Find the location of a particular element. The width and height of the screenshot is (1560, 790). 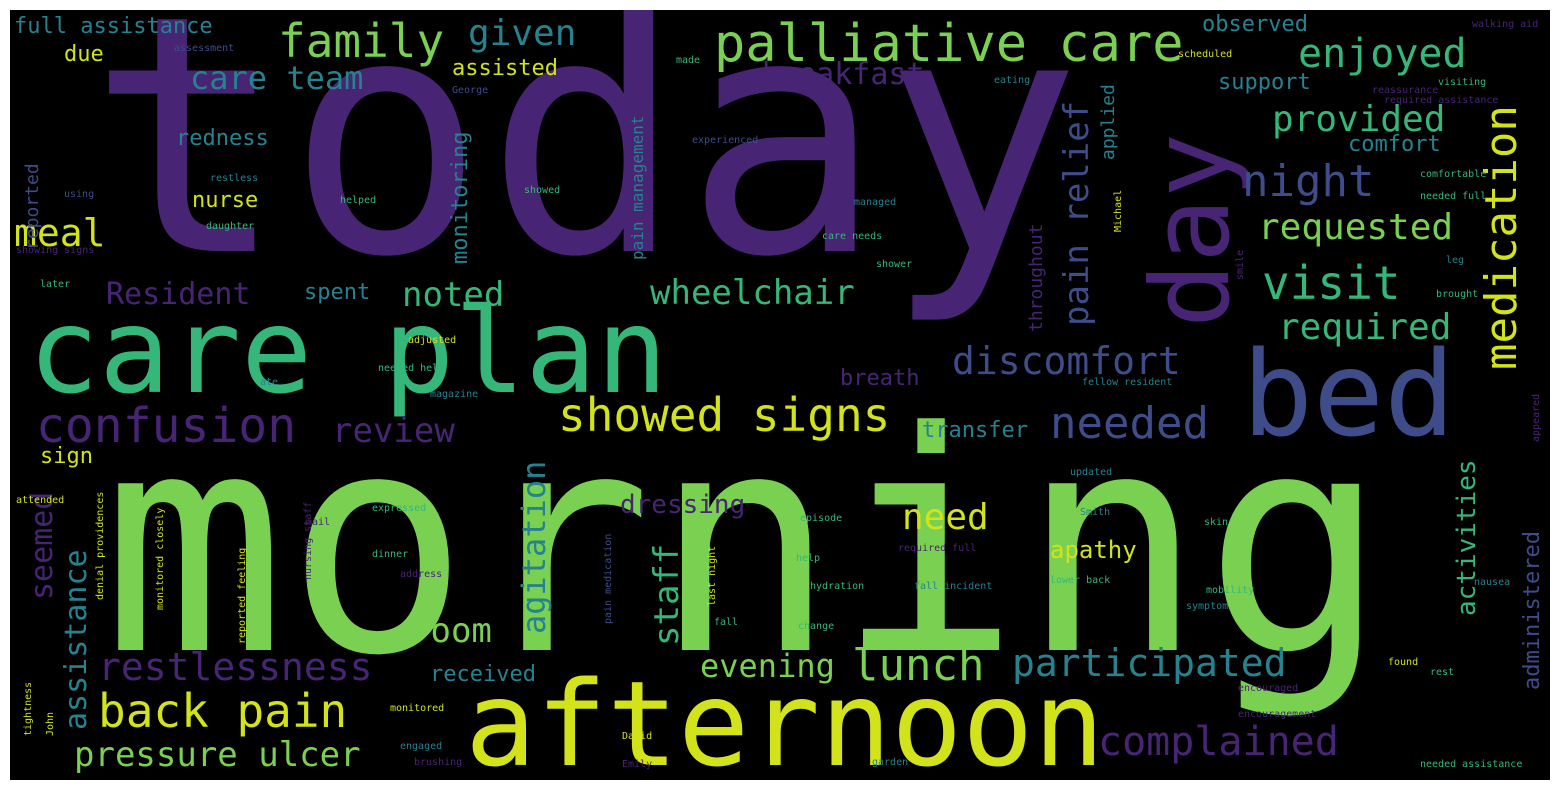

word-night: night is located at coordinates (1308, 181).